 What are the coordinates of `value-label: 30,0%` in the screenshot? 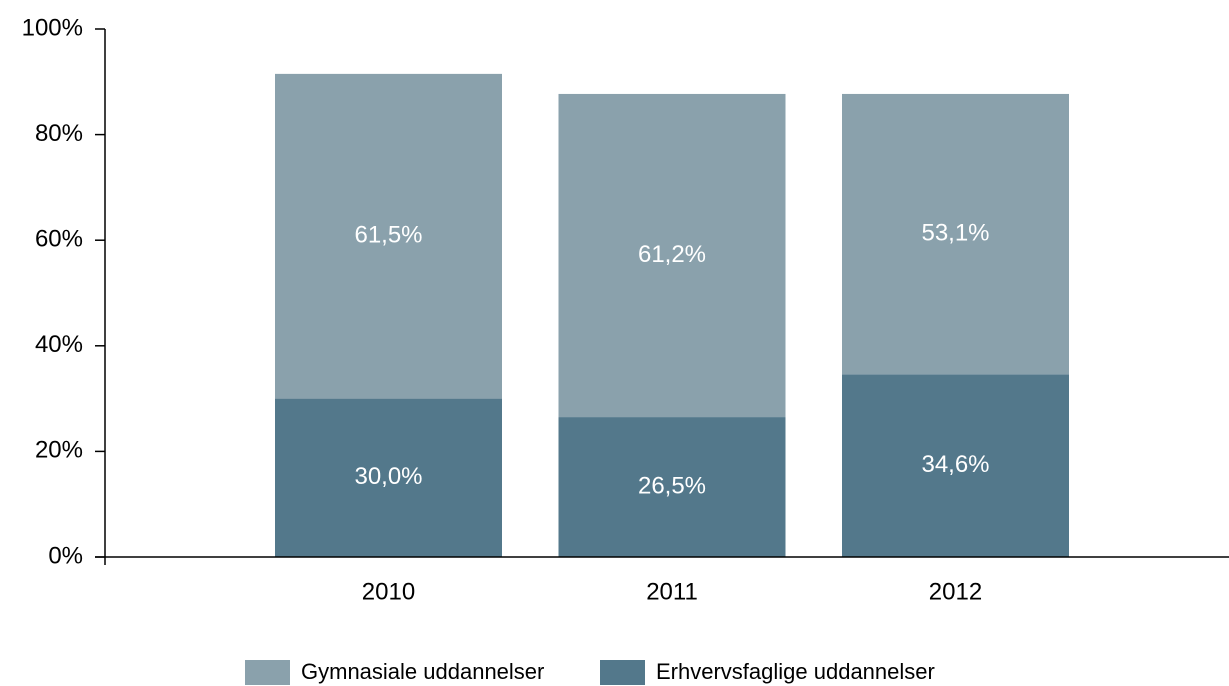 It's located at (388, 476).